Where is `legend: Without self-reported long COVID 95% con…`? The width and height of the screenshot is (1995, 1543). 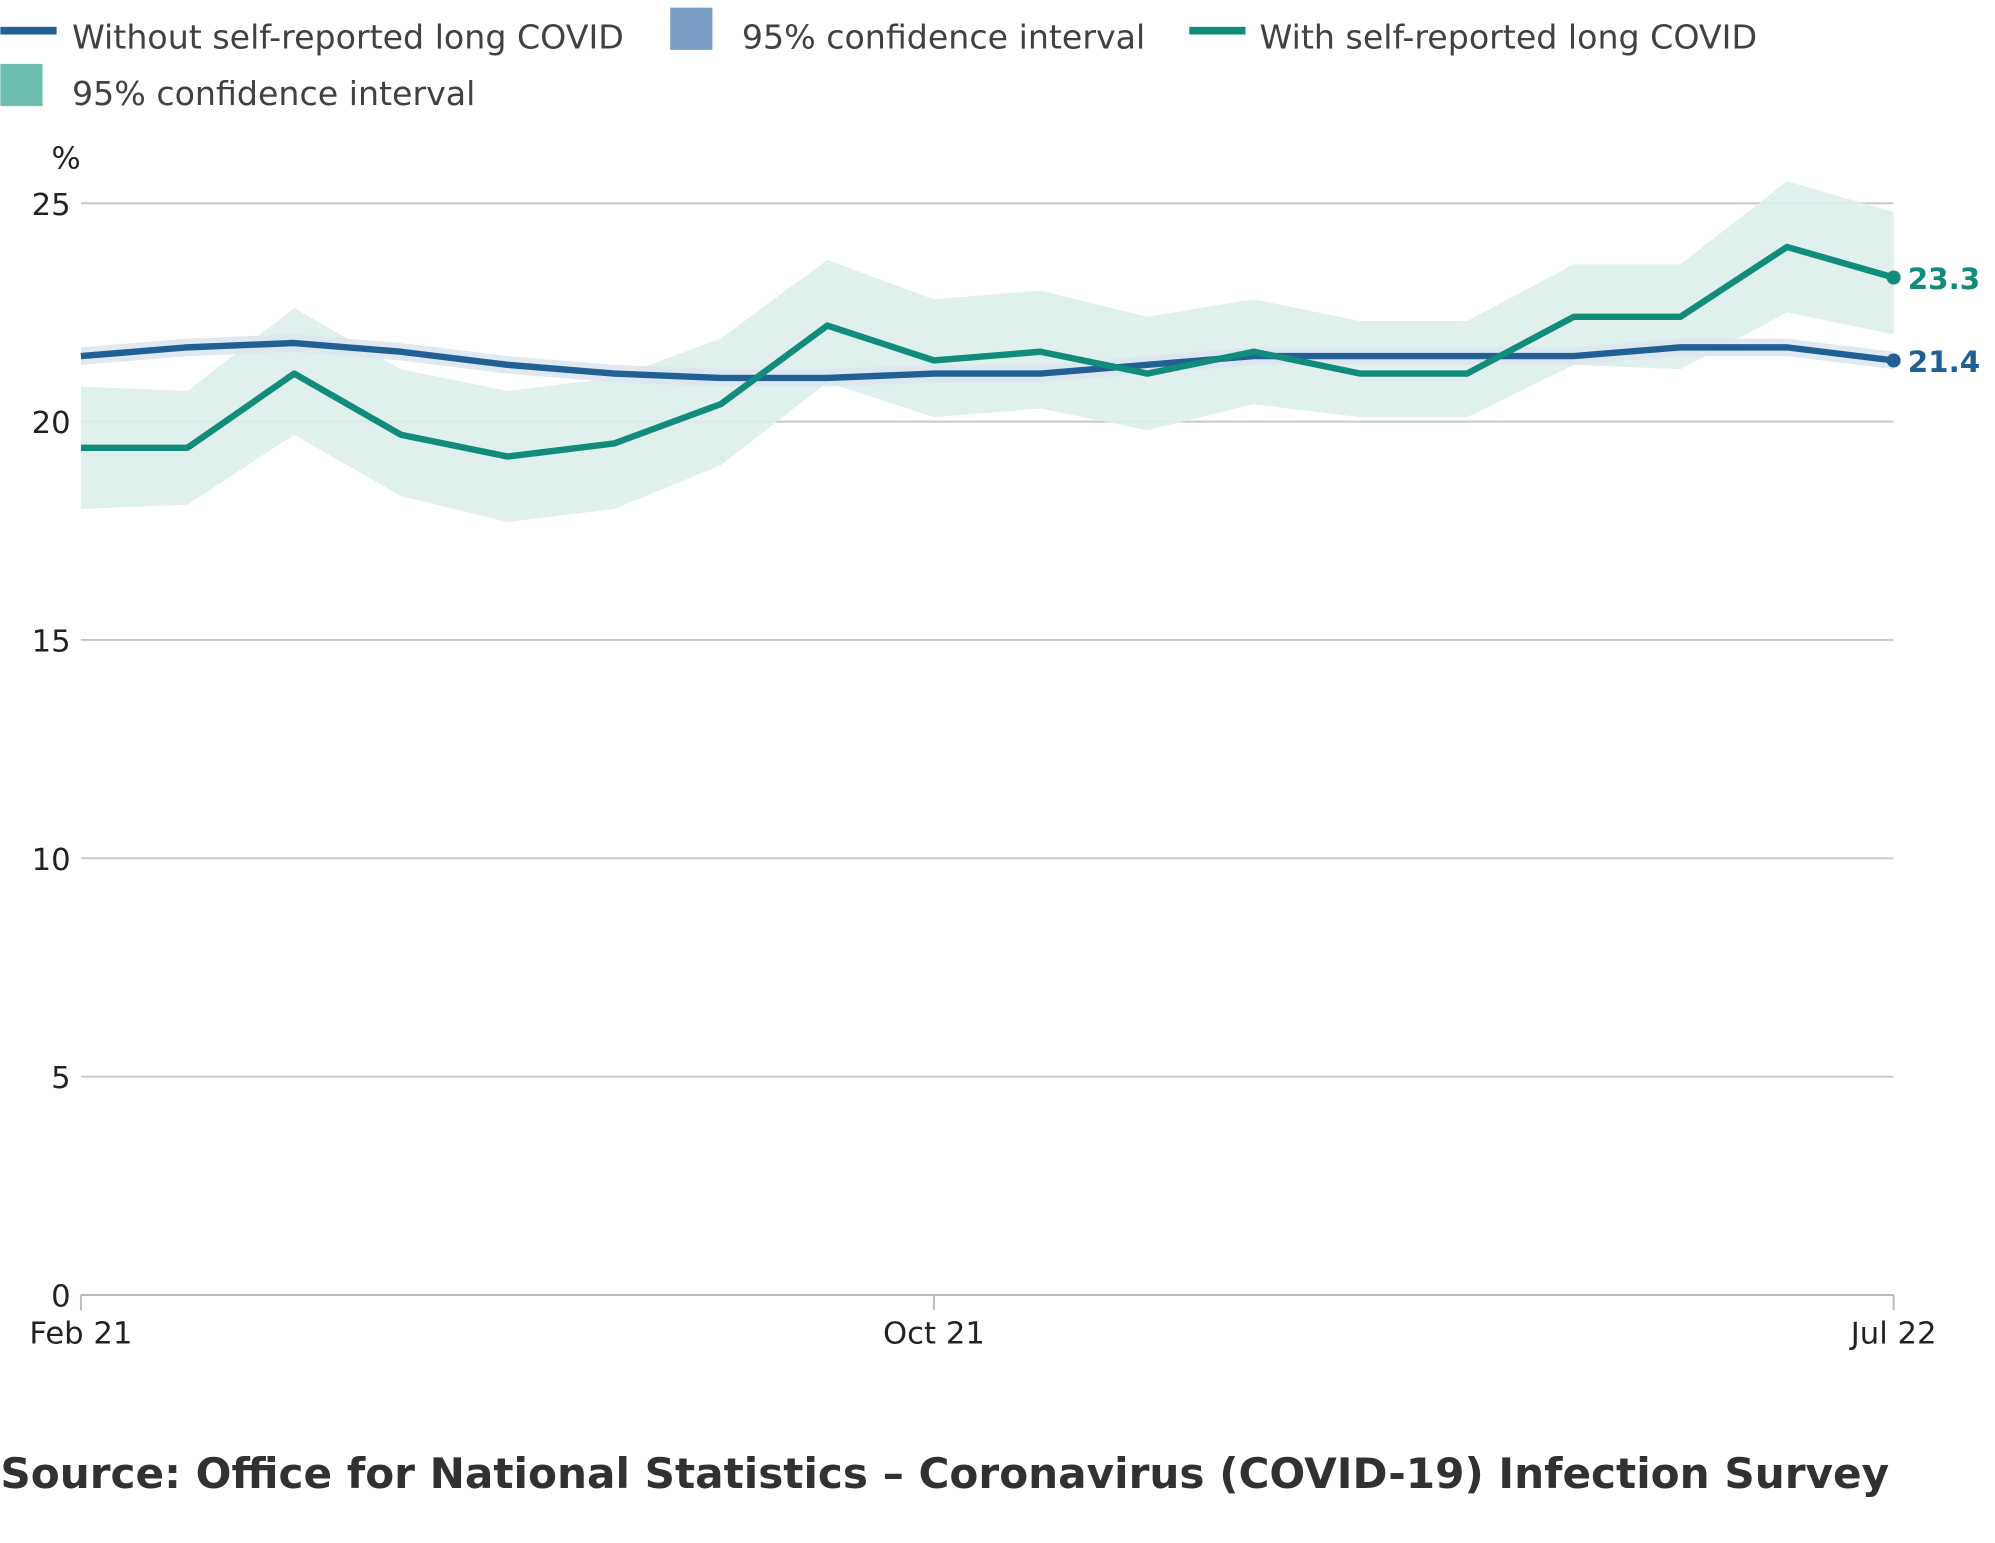 legend: Without self-reported long COVID 95% con… is located at coordinates (878, 60).